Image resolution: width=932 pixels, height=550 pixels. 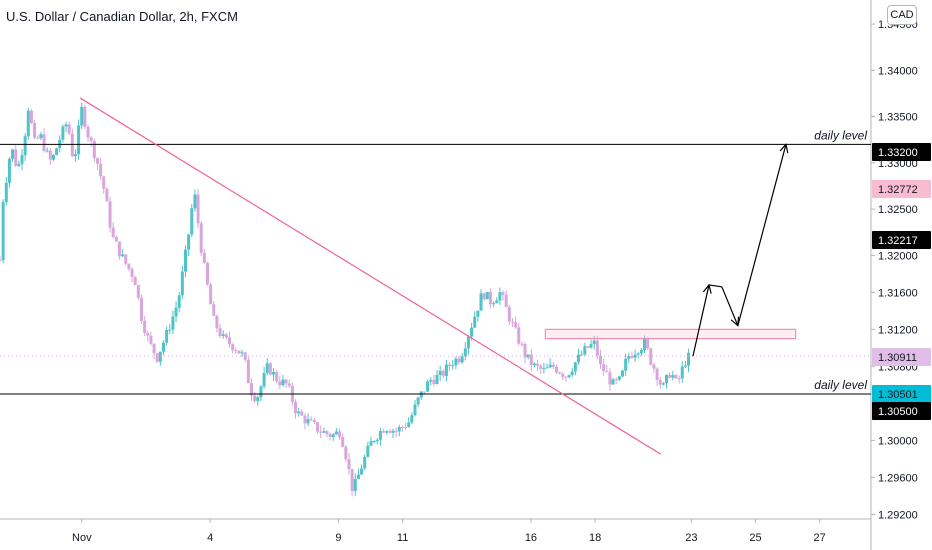 I want to click on price-badge-label: 1.30501, so click(x=898, y=395).